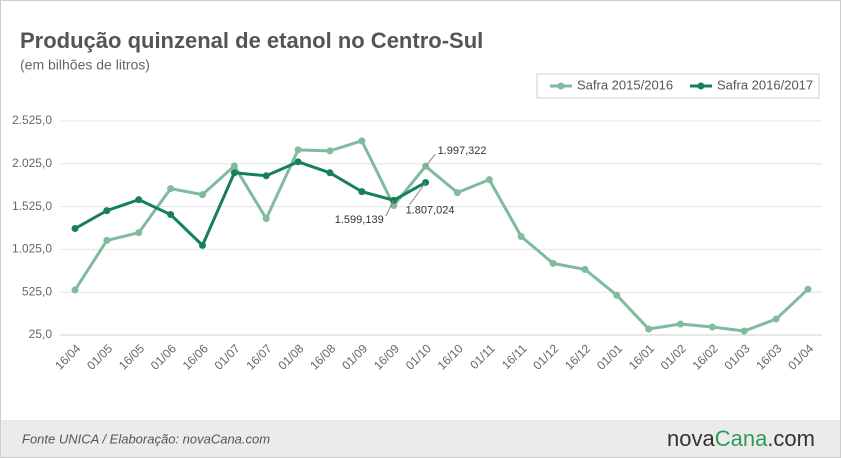  Describe the element at coordinates (430, 210) in the screenshot. I see `value-label: 1.807,024` at that location.